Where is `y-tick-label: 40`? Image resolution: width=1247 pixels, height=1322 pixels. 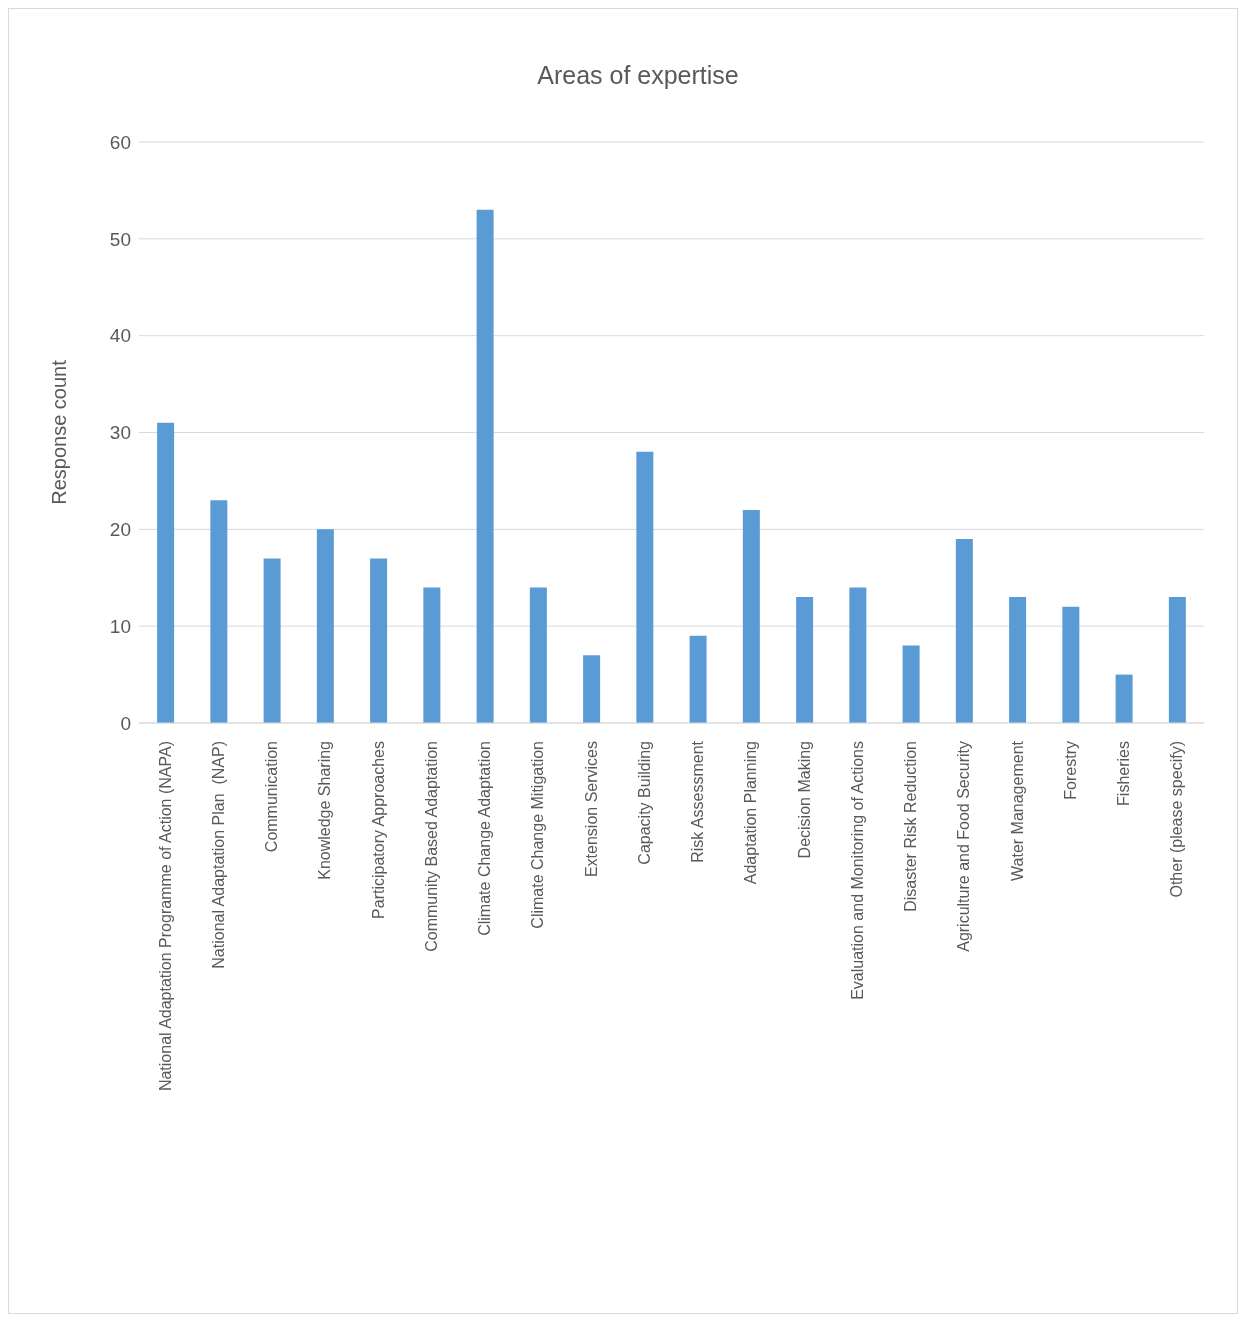 y-tick-label: 40 is located at coordinates (120, 336).